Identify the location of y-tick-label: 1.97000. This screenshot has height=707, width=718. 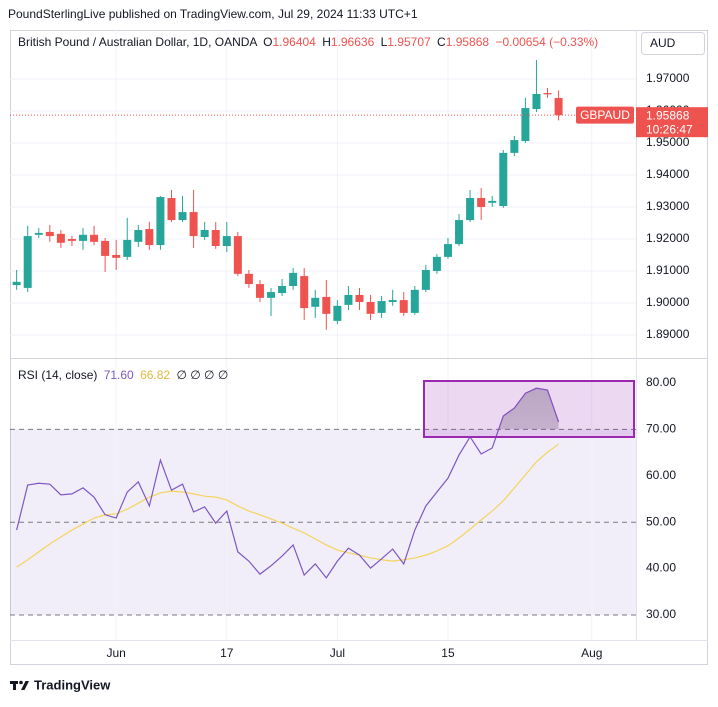
(668, 78).